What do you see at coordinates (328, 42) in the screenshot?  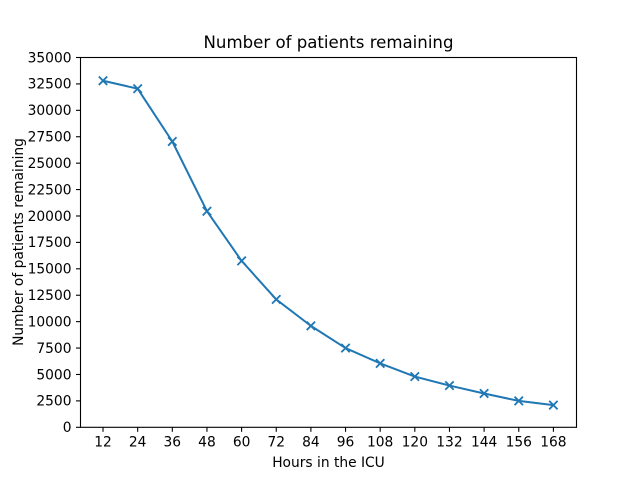 I see `chart-title: Number of patients remaining` at bounding box center [328, 42].